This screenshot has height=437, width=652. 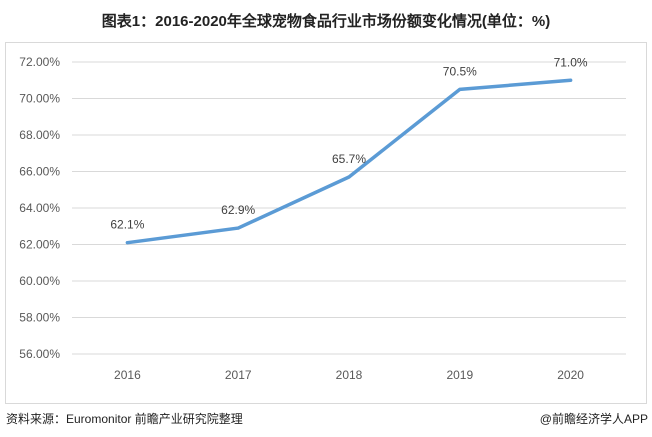 What do you see at coordinates (459, 375) in the screenshot?
I see `x-tick-label: 2019` at bounding box center [459, 375].